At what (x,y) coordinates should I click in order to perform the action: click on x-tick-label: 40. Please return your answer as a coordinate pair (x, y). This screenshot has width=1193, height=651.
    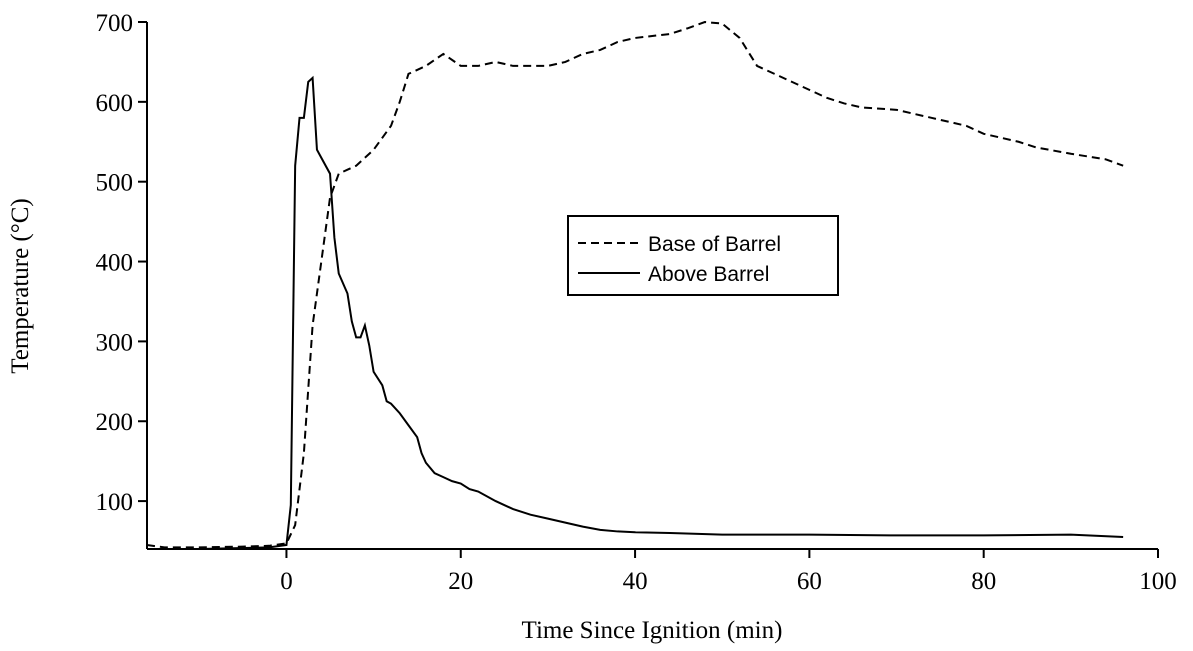
    Looking at the image, I should click on (635, 581).